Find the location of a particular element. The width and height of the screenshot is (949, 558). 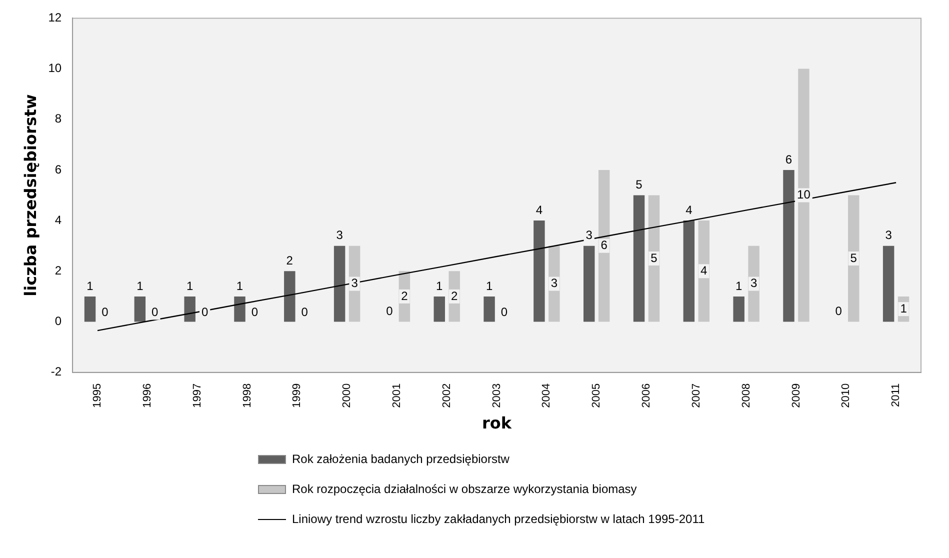

y-tick-label: 12 is located at coordinates (55, 17).